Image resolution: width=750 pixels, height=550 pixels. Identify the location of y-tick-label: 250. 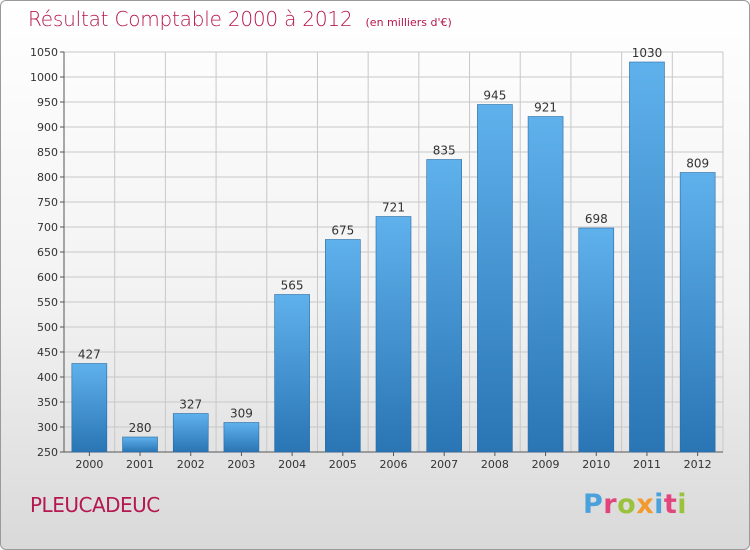
(47, 452).